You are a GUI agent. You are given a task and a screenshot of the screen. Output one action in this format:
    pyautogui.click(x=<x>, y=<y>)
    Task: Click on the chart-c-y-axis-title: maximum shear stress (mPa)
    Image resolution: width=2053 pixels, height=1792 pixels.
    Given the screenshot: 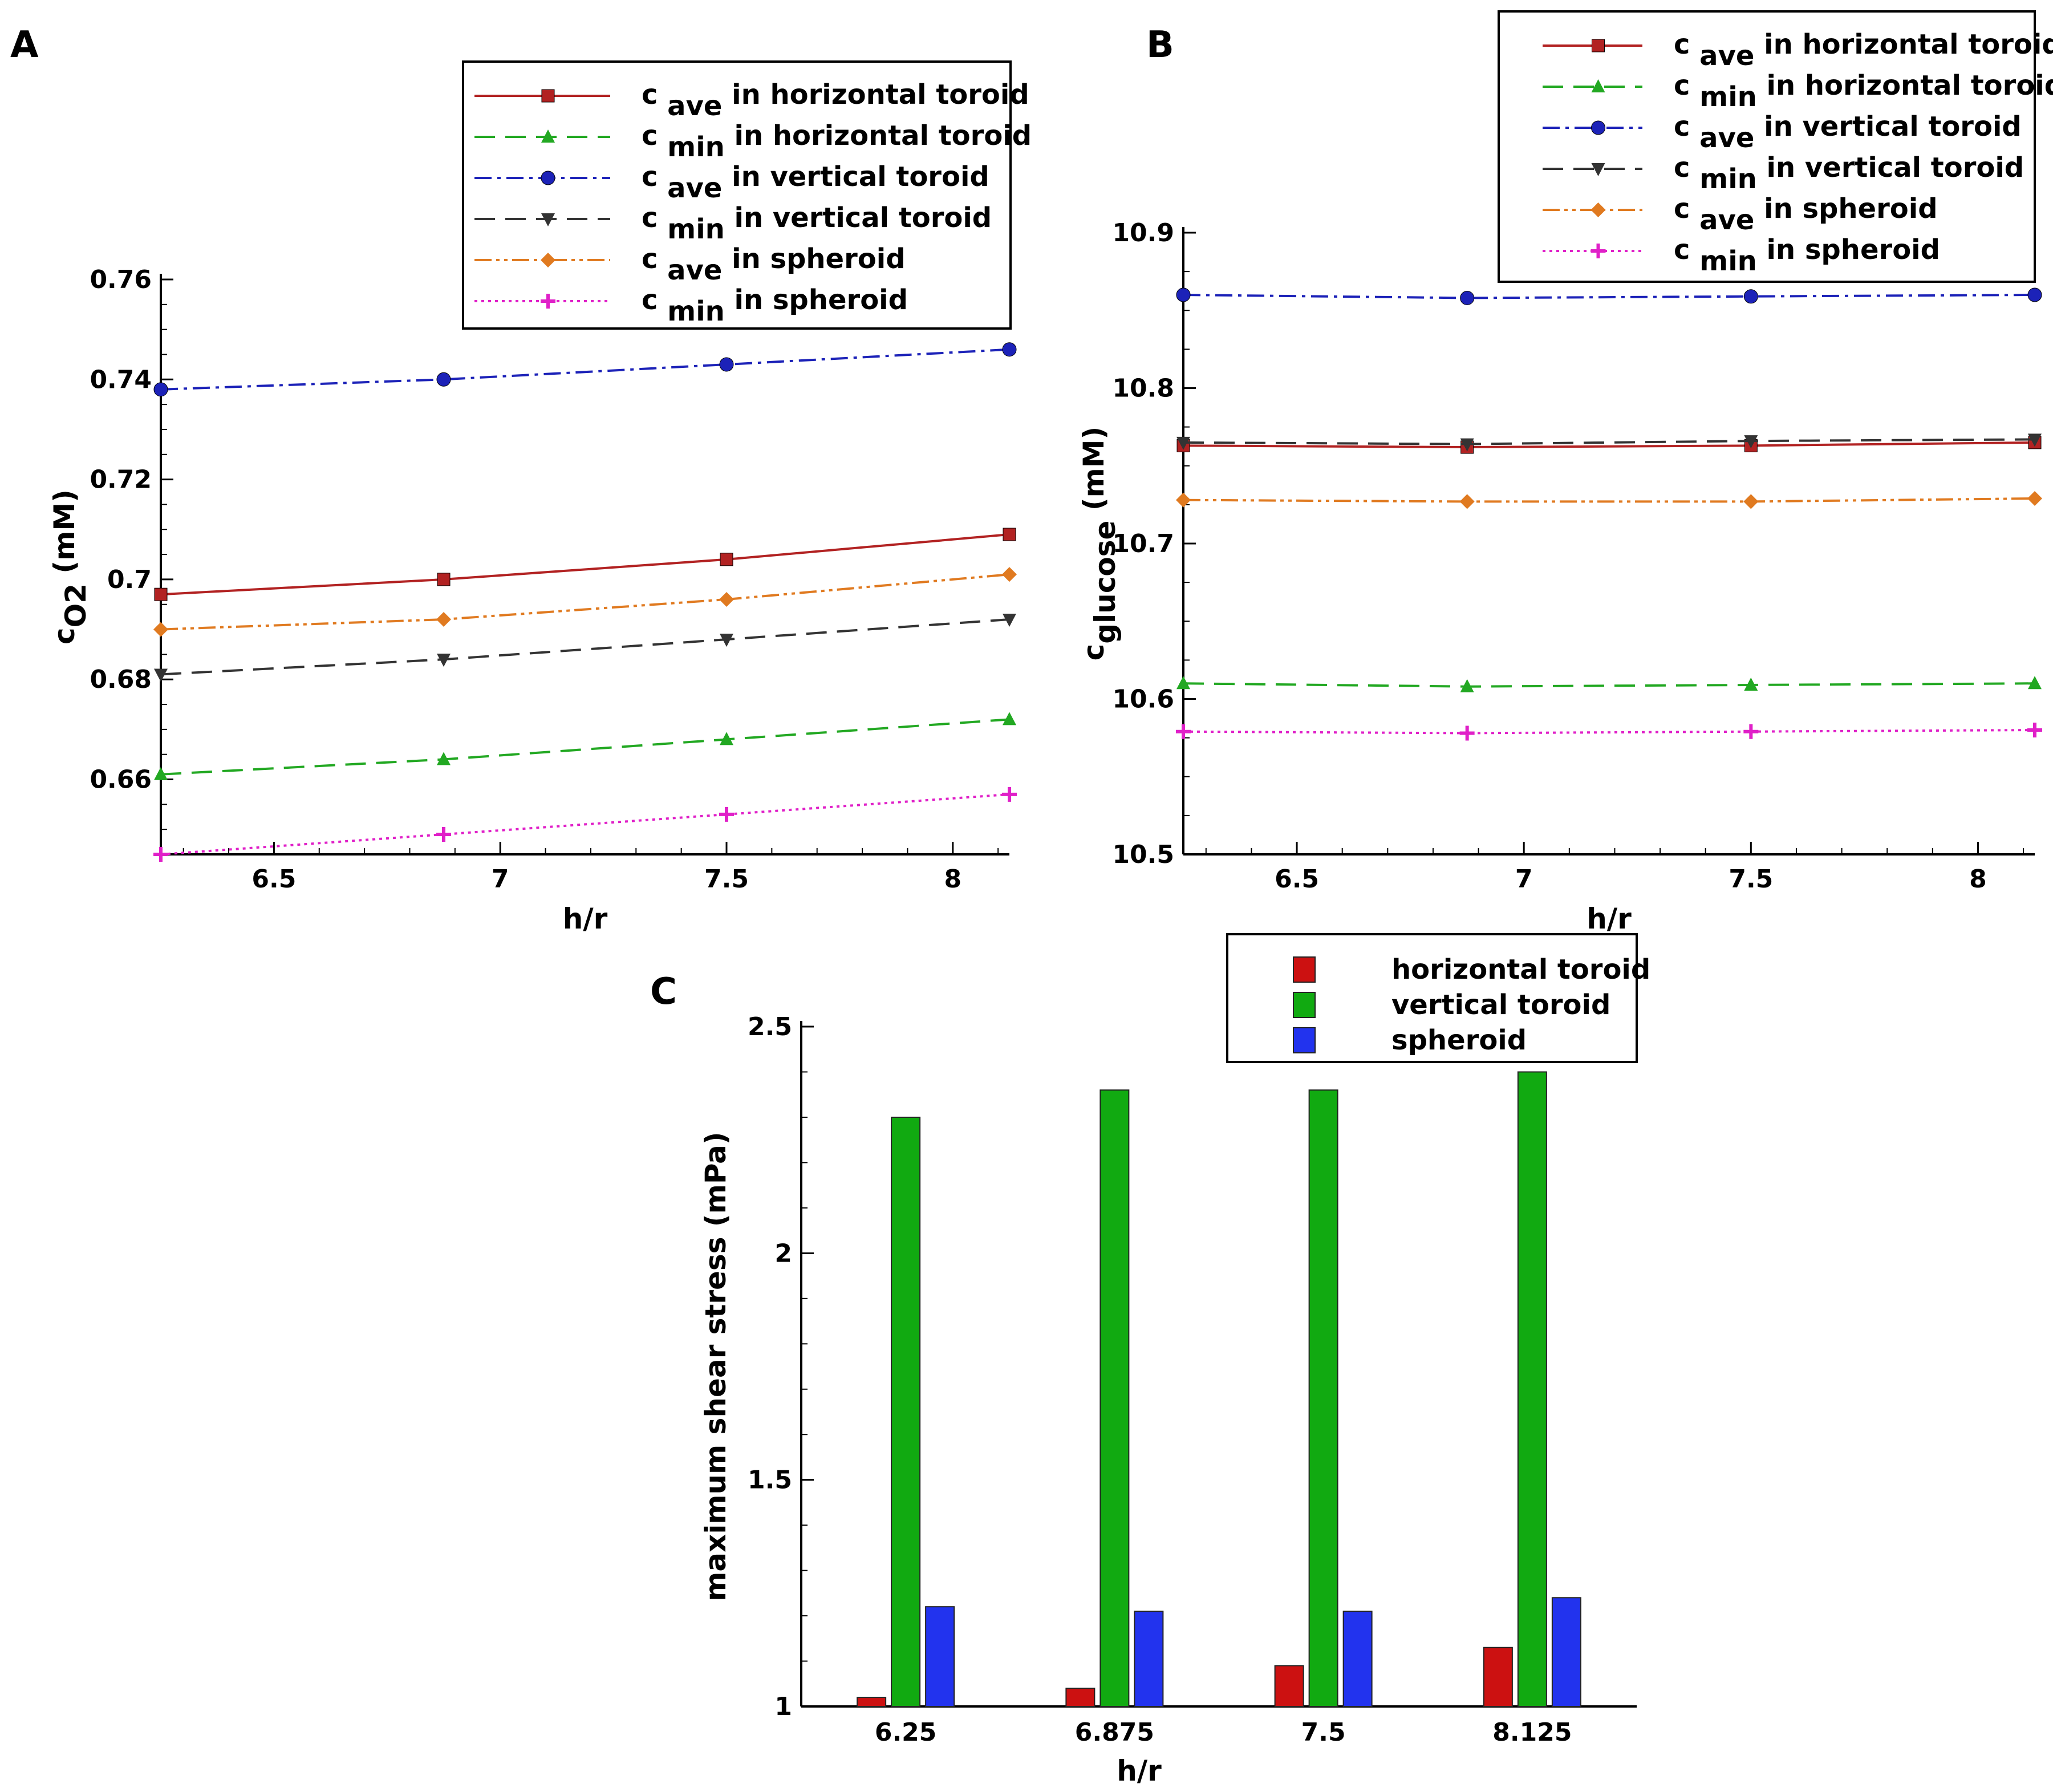 What is the action you would take?
    pyautogui.click(x=715, y=1367)
    